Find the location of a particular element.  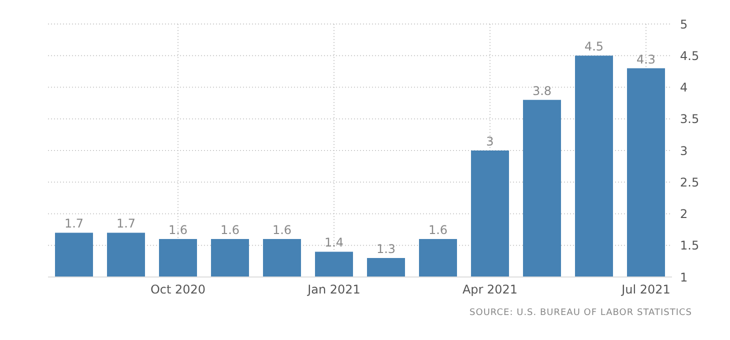

y-tick-label: 3.5 is located at coordinates (690, 119).